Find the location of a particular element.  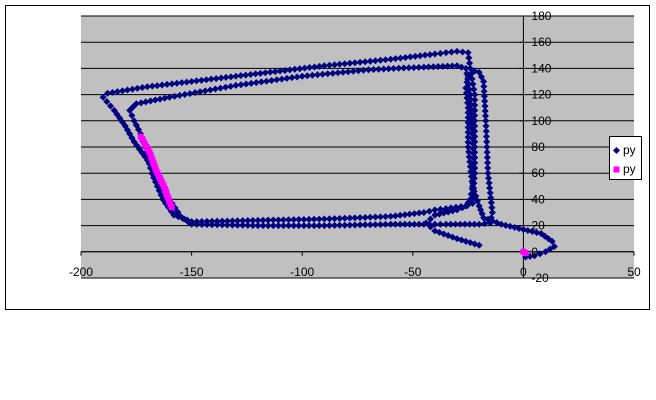

data-point-square is located at coordinates (171, 207).